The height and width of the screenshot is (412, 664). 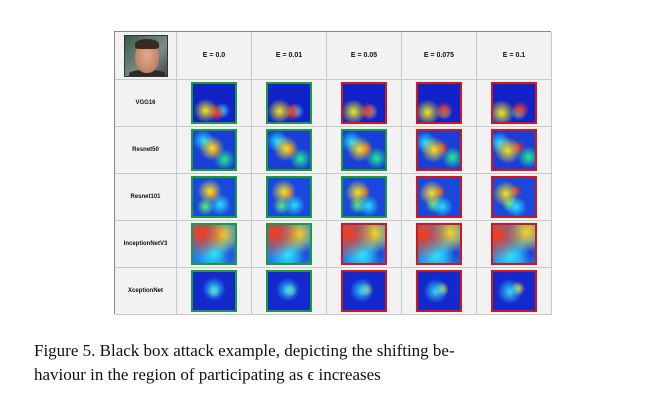 What do you see at coordinates (146, 103) in the screenshot?
I see `row-label: VGG16` at bounding box center [146, 103].